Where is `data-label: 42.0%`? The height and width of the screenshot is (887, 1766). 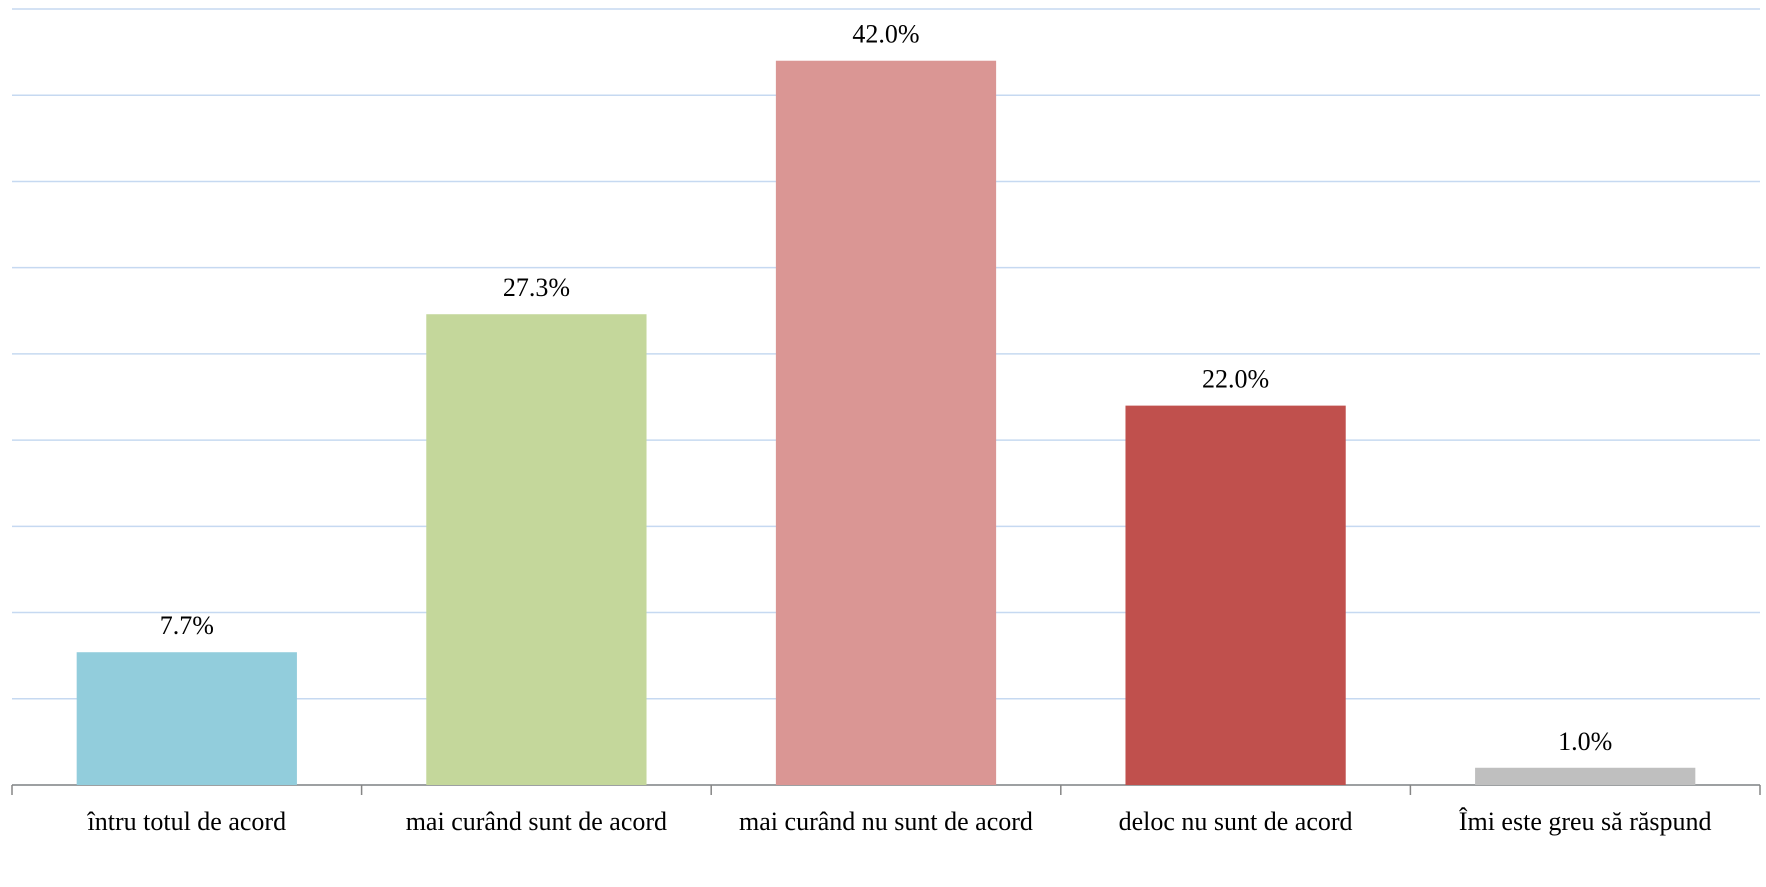 data-label: 42.0% is located at coordinates (885, 34).